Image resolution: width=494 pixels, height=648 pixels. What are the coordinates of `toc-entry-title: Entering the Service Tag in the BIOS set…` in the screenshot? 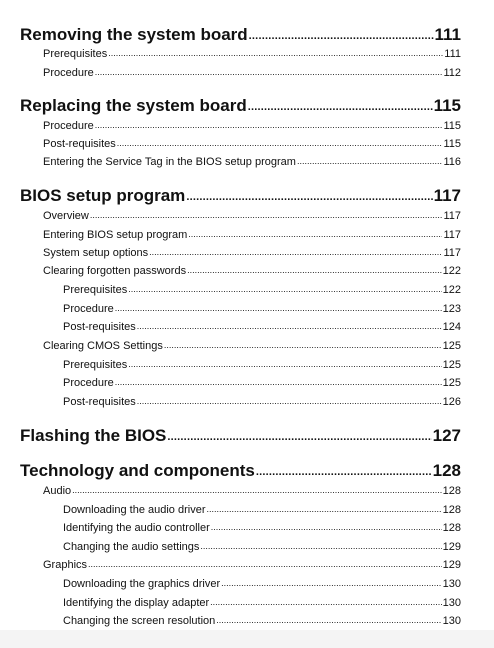 It's located at (169, 162).